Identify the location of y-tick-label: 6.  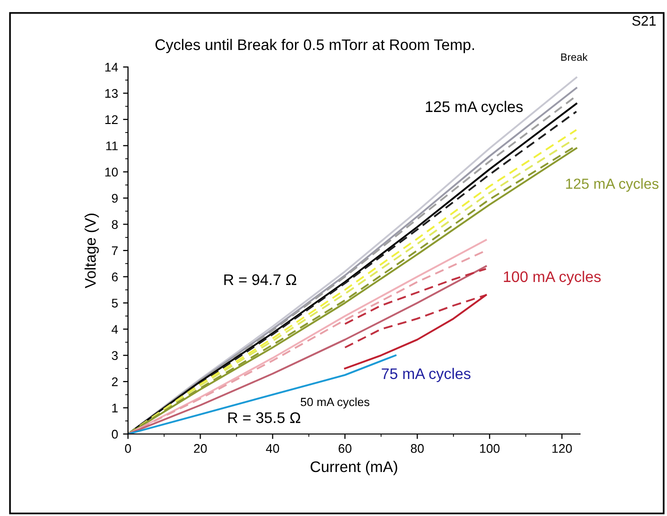
(115, 277).